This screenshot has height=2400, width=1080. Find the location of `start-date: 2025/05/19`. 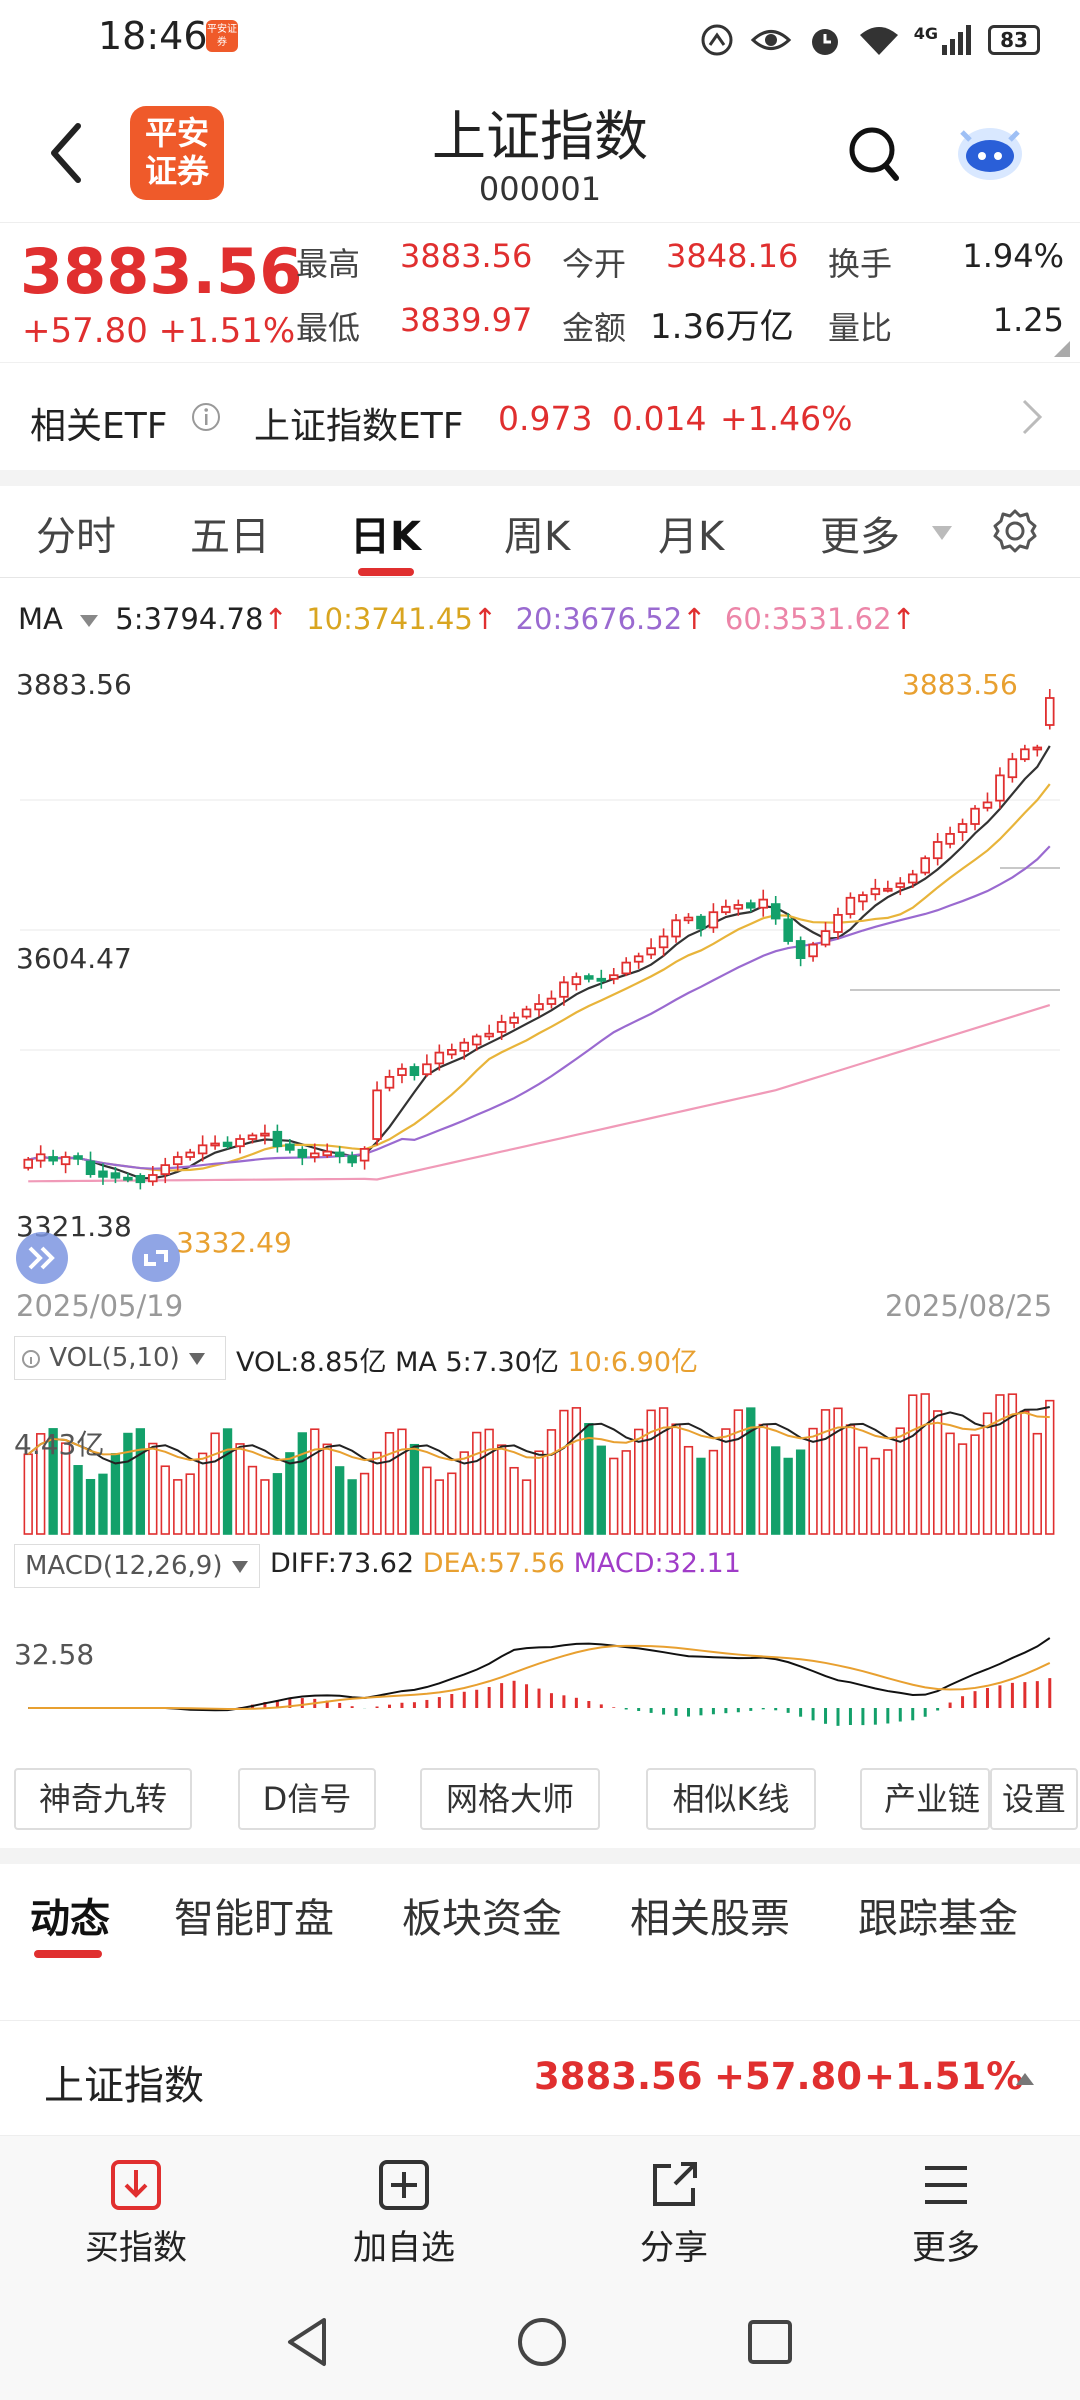

start-date: 2025/05/19 is located at coordinates (99, 1306).